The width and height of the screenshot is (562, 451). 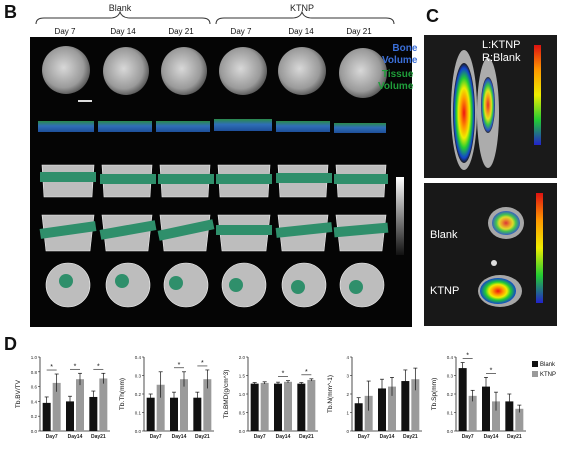 What do you see at coordinates (548, 365) in the screenshot?
I see `legend-label: Blank` at bounding box center [548, 365].